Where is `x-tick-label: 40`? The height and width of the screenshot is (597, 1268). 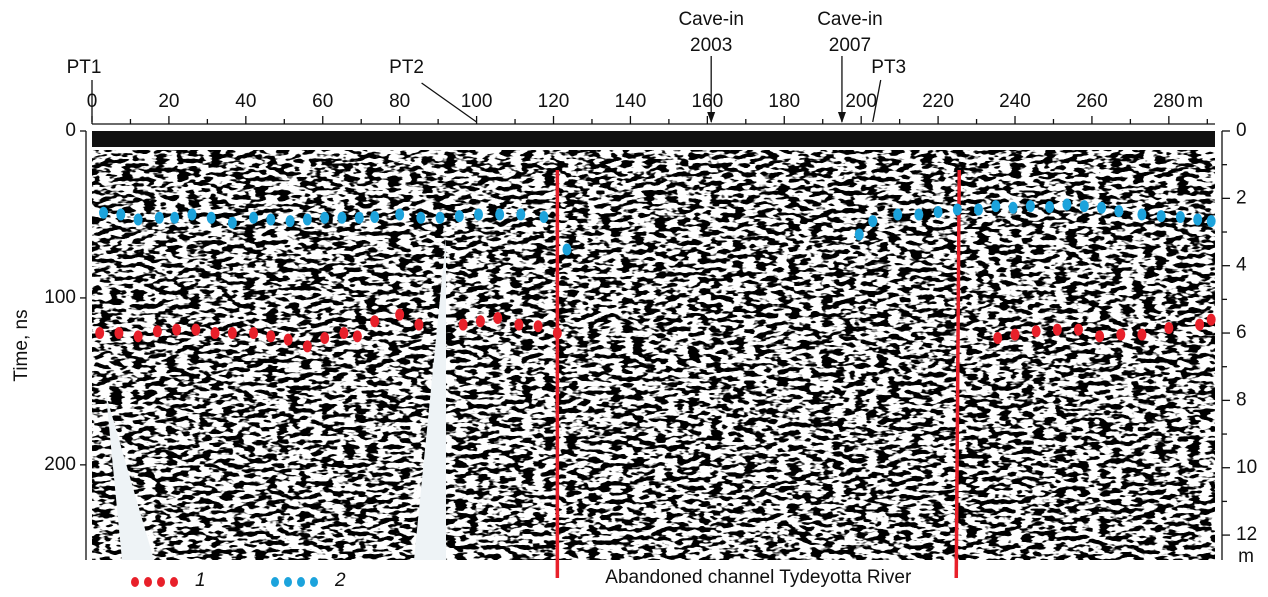
x-tick-label: 40 is located at coordinates (245, 101).